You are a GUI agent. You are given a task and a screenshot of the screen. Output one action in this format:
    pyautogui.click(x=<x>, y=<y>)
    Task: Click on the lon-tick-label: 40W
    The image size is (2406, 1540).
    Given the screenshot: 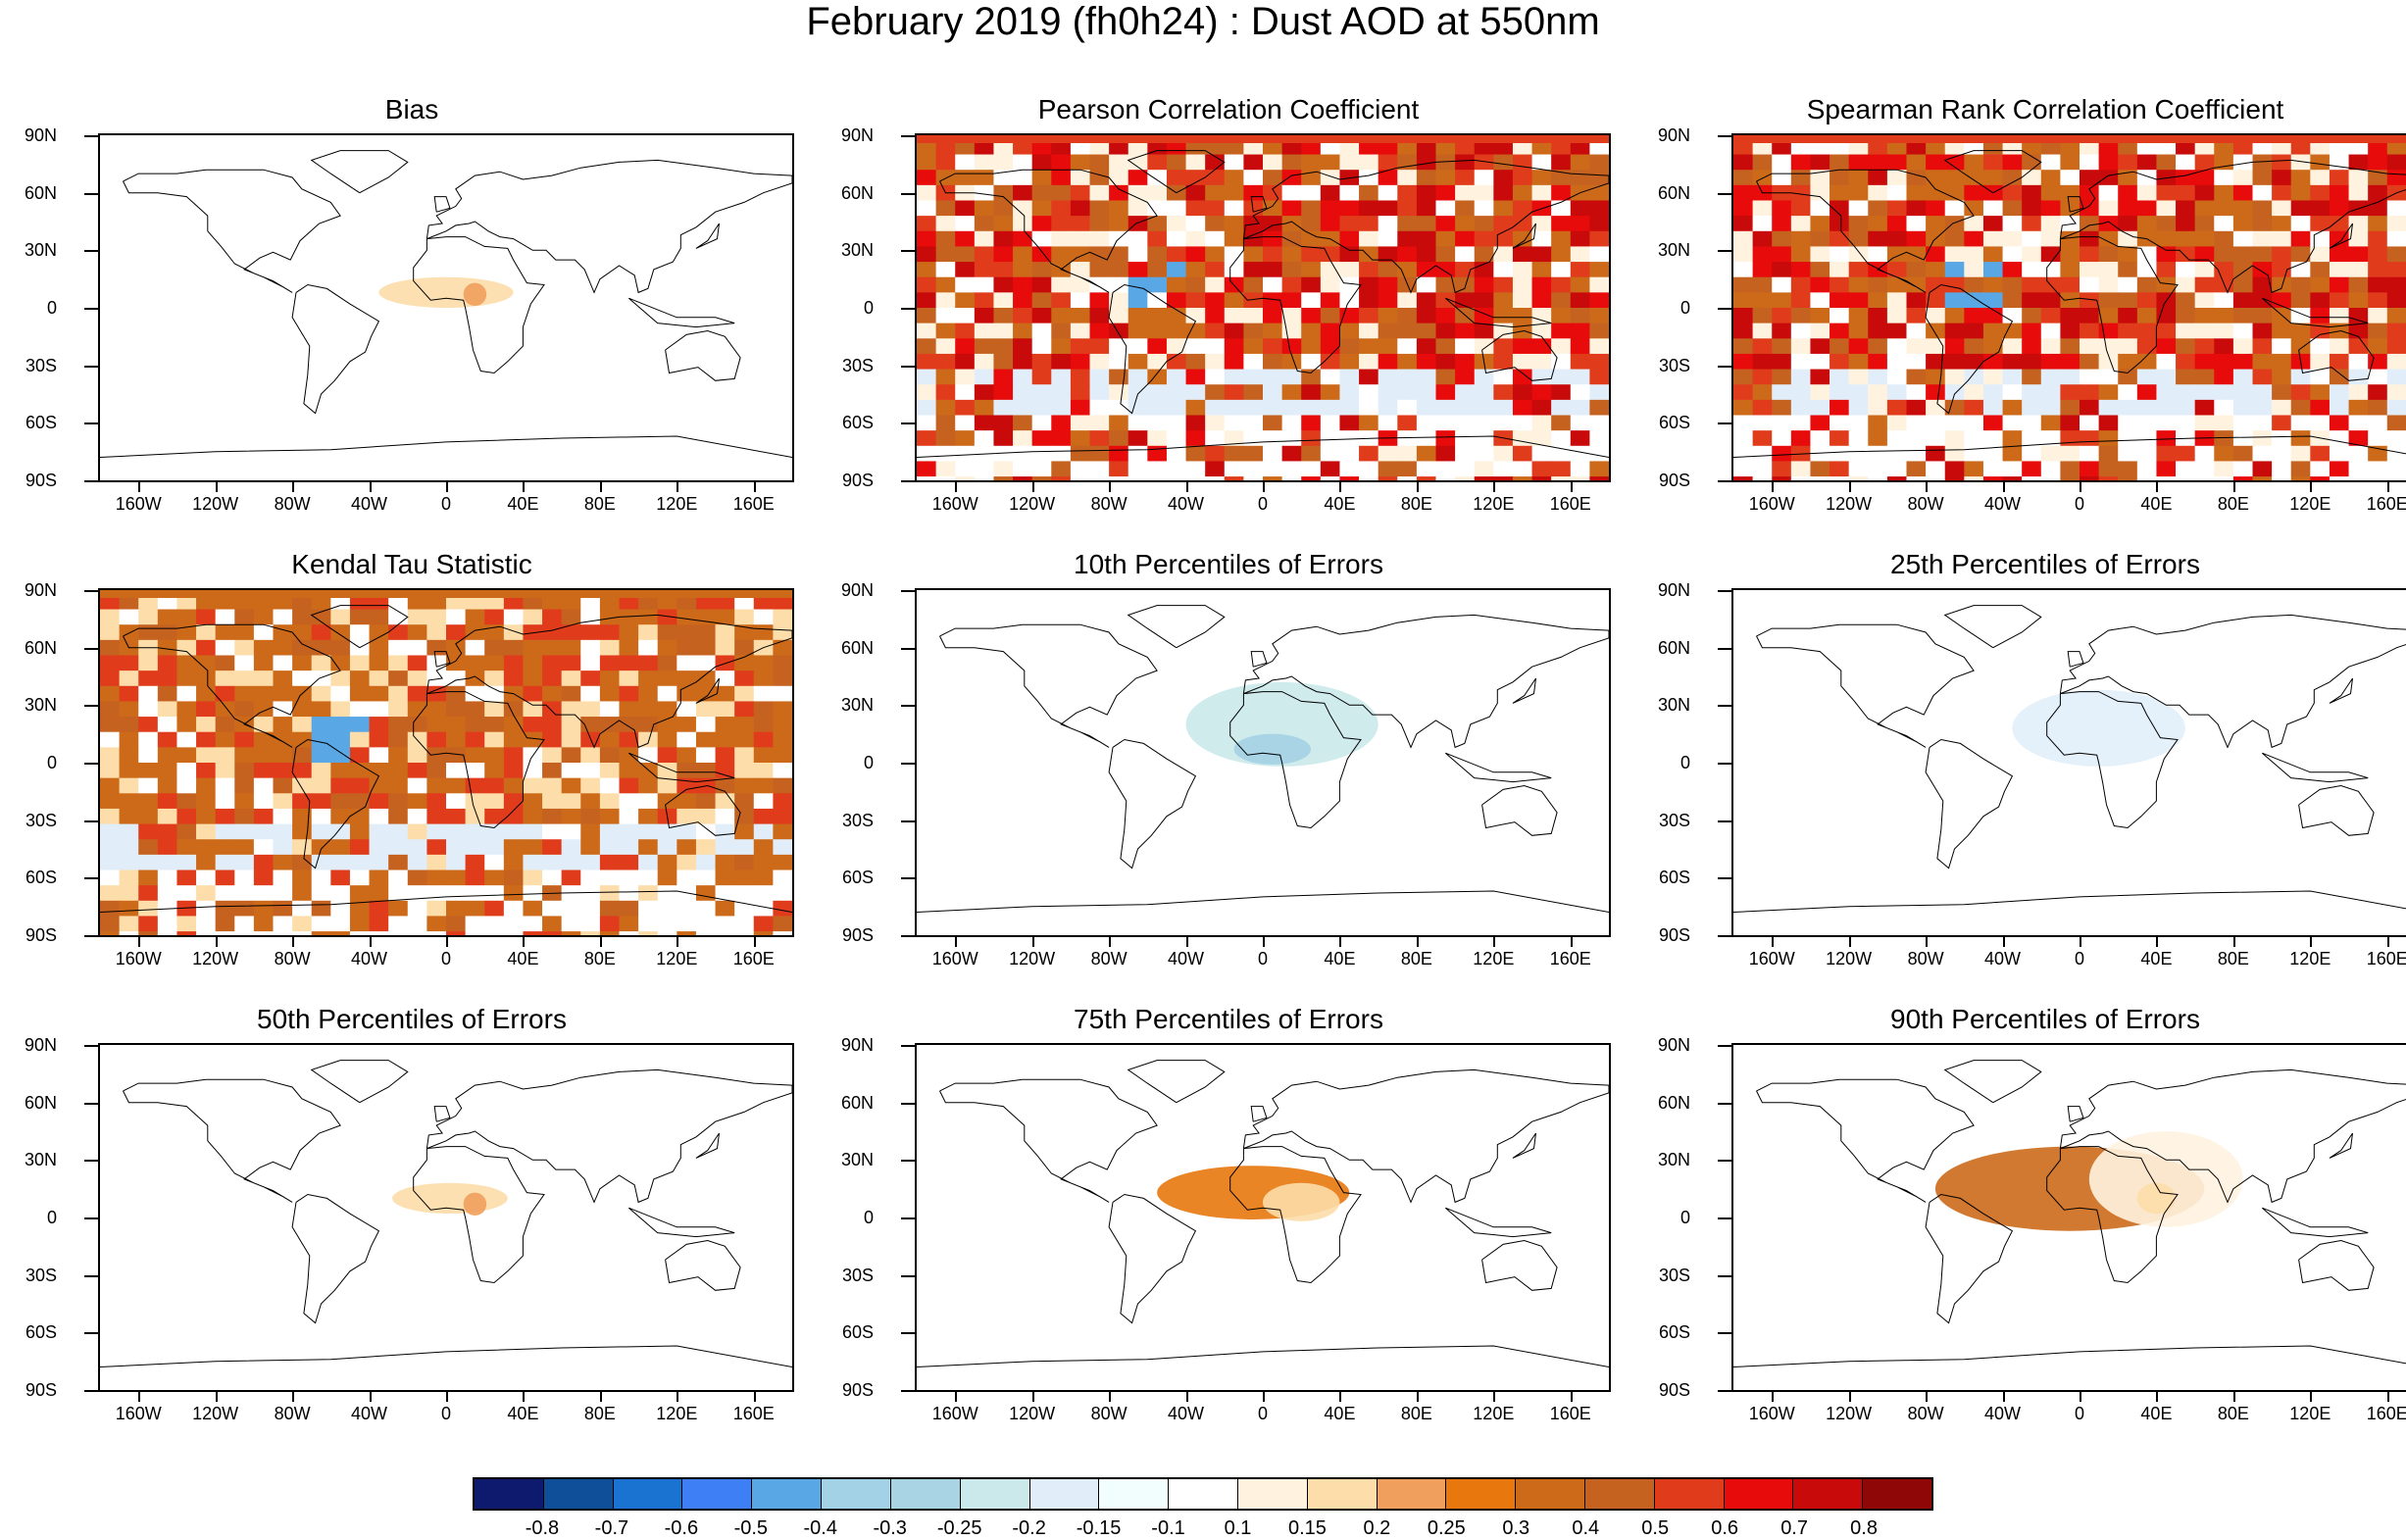 What is the action you would take?
    pyautogui.click(x=1187, y=959)
    